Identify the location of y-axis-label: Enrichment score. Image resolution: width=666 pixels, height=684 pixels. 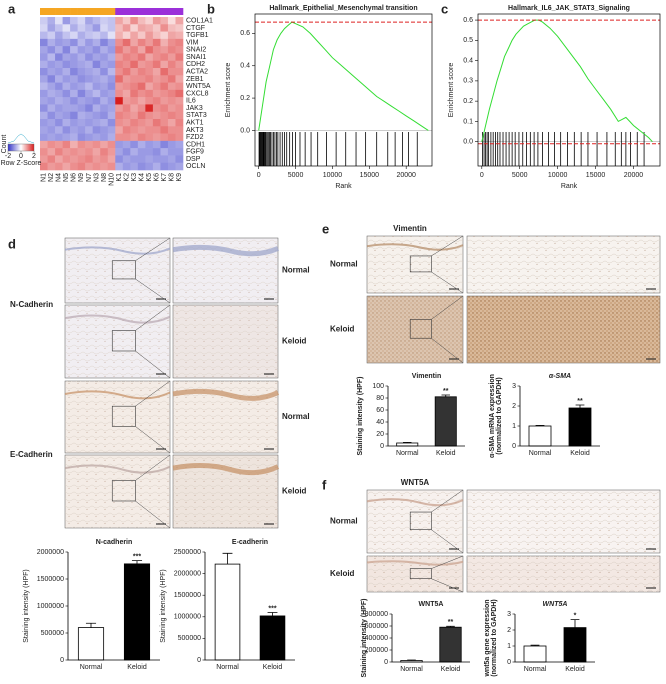
(451, 90).